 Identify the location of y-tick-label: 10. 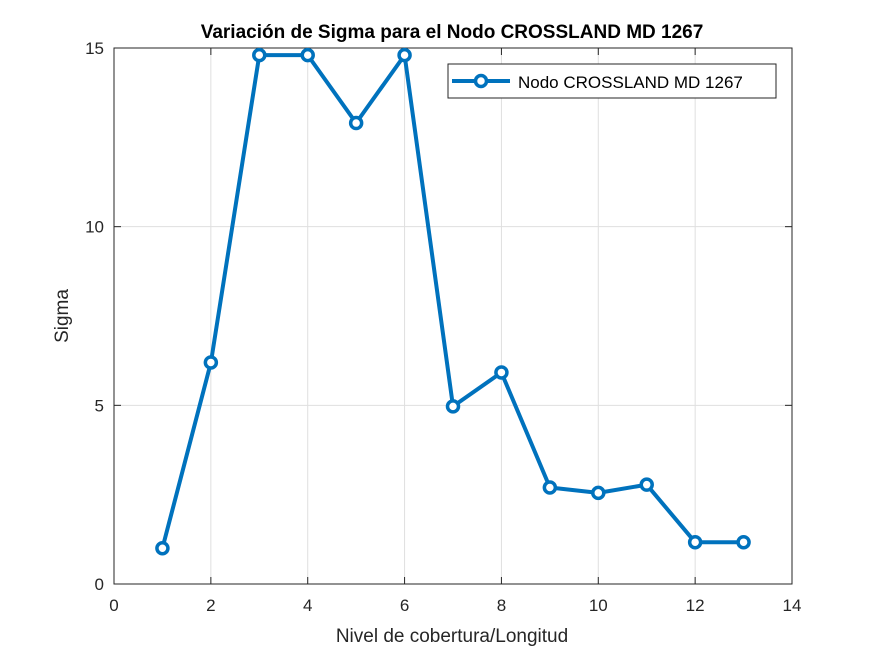
(94, 227).